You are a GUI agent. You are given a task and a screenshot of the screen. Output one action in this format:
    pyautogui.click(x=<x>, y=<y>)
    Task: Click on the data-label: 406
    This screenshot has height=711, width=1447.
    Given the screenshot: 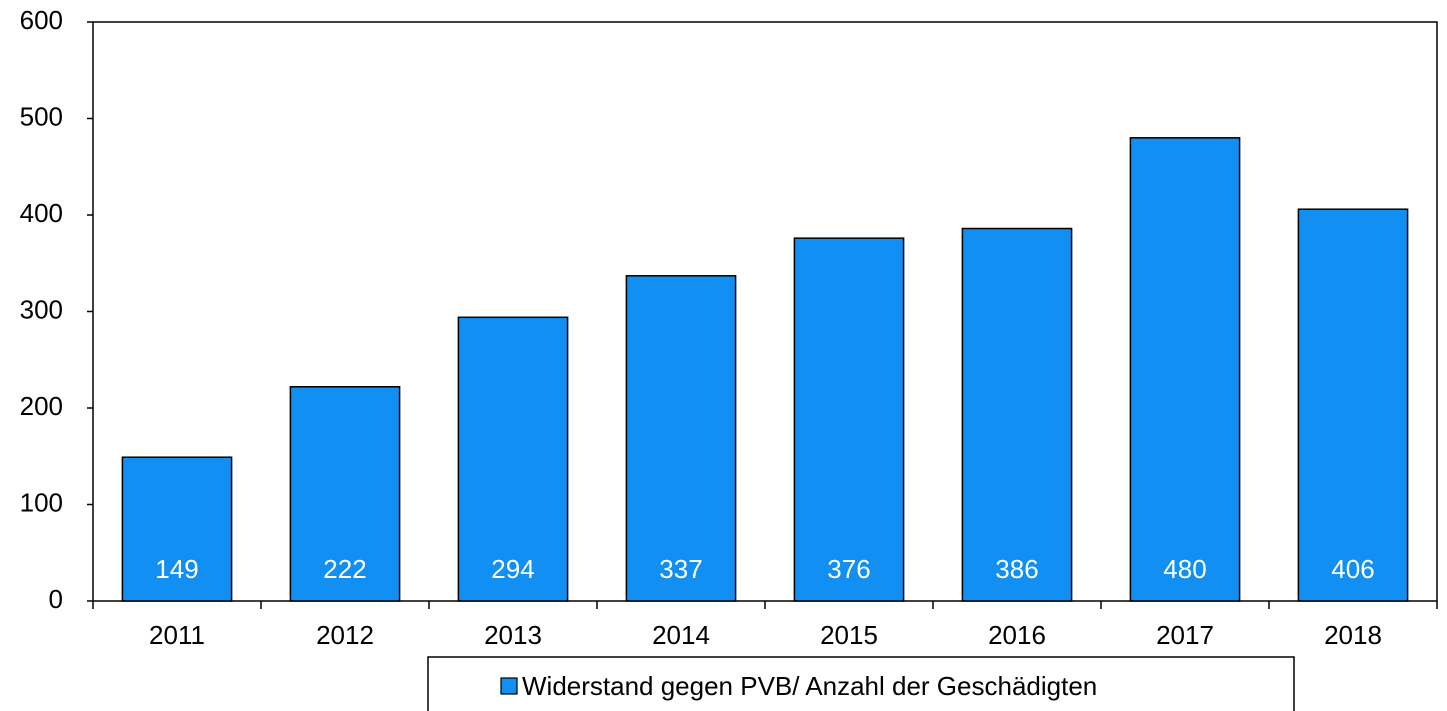 What is the action you would take?
    pyautogui.click(x=1352, y=569)
    